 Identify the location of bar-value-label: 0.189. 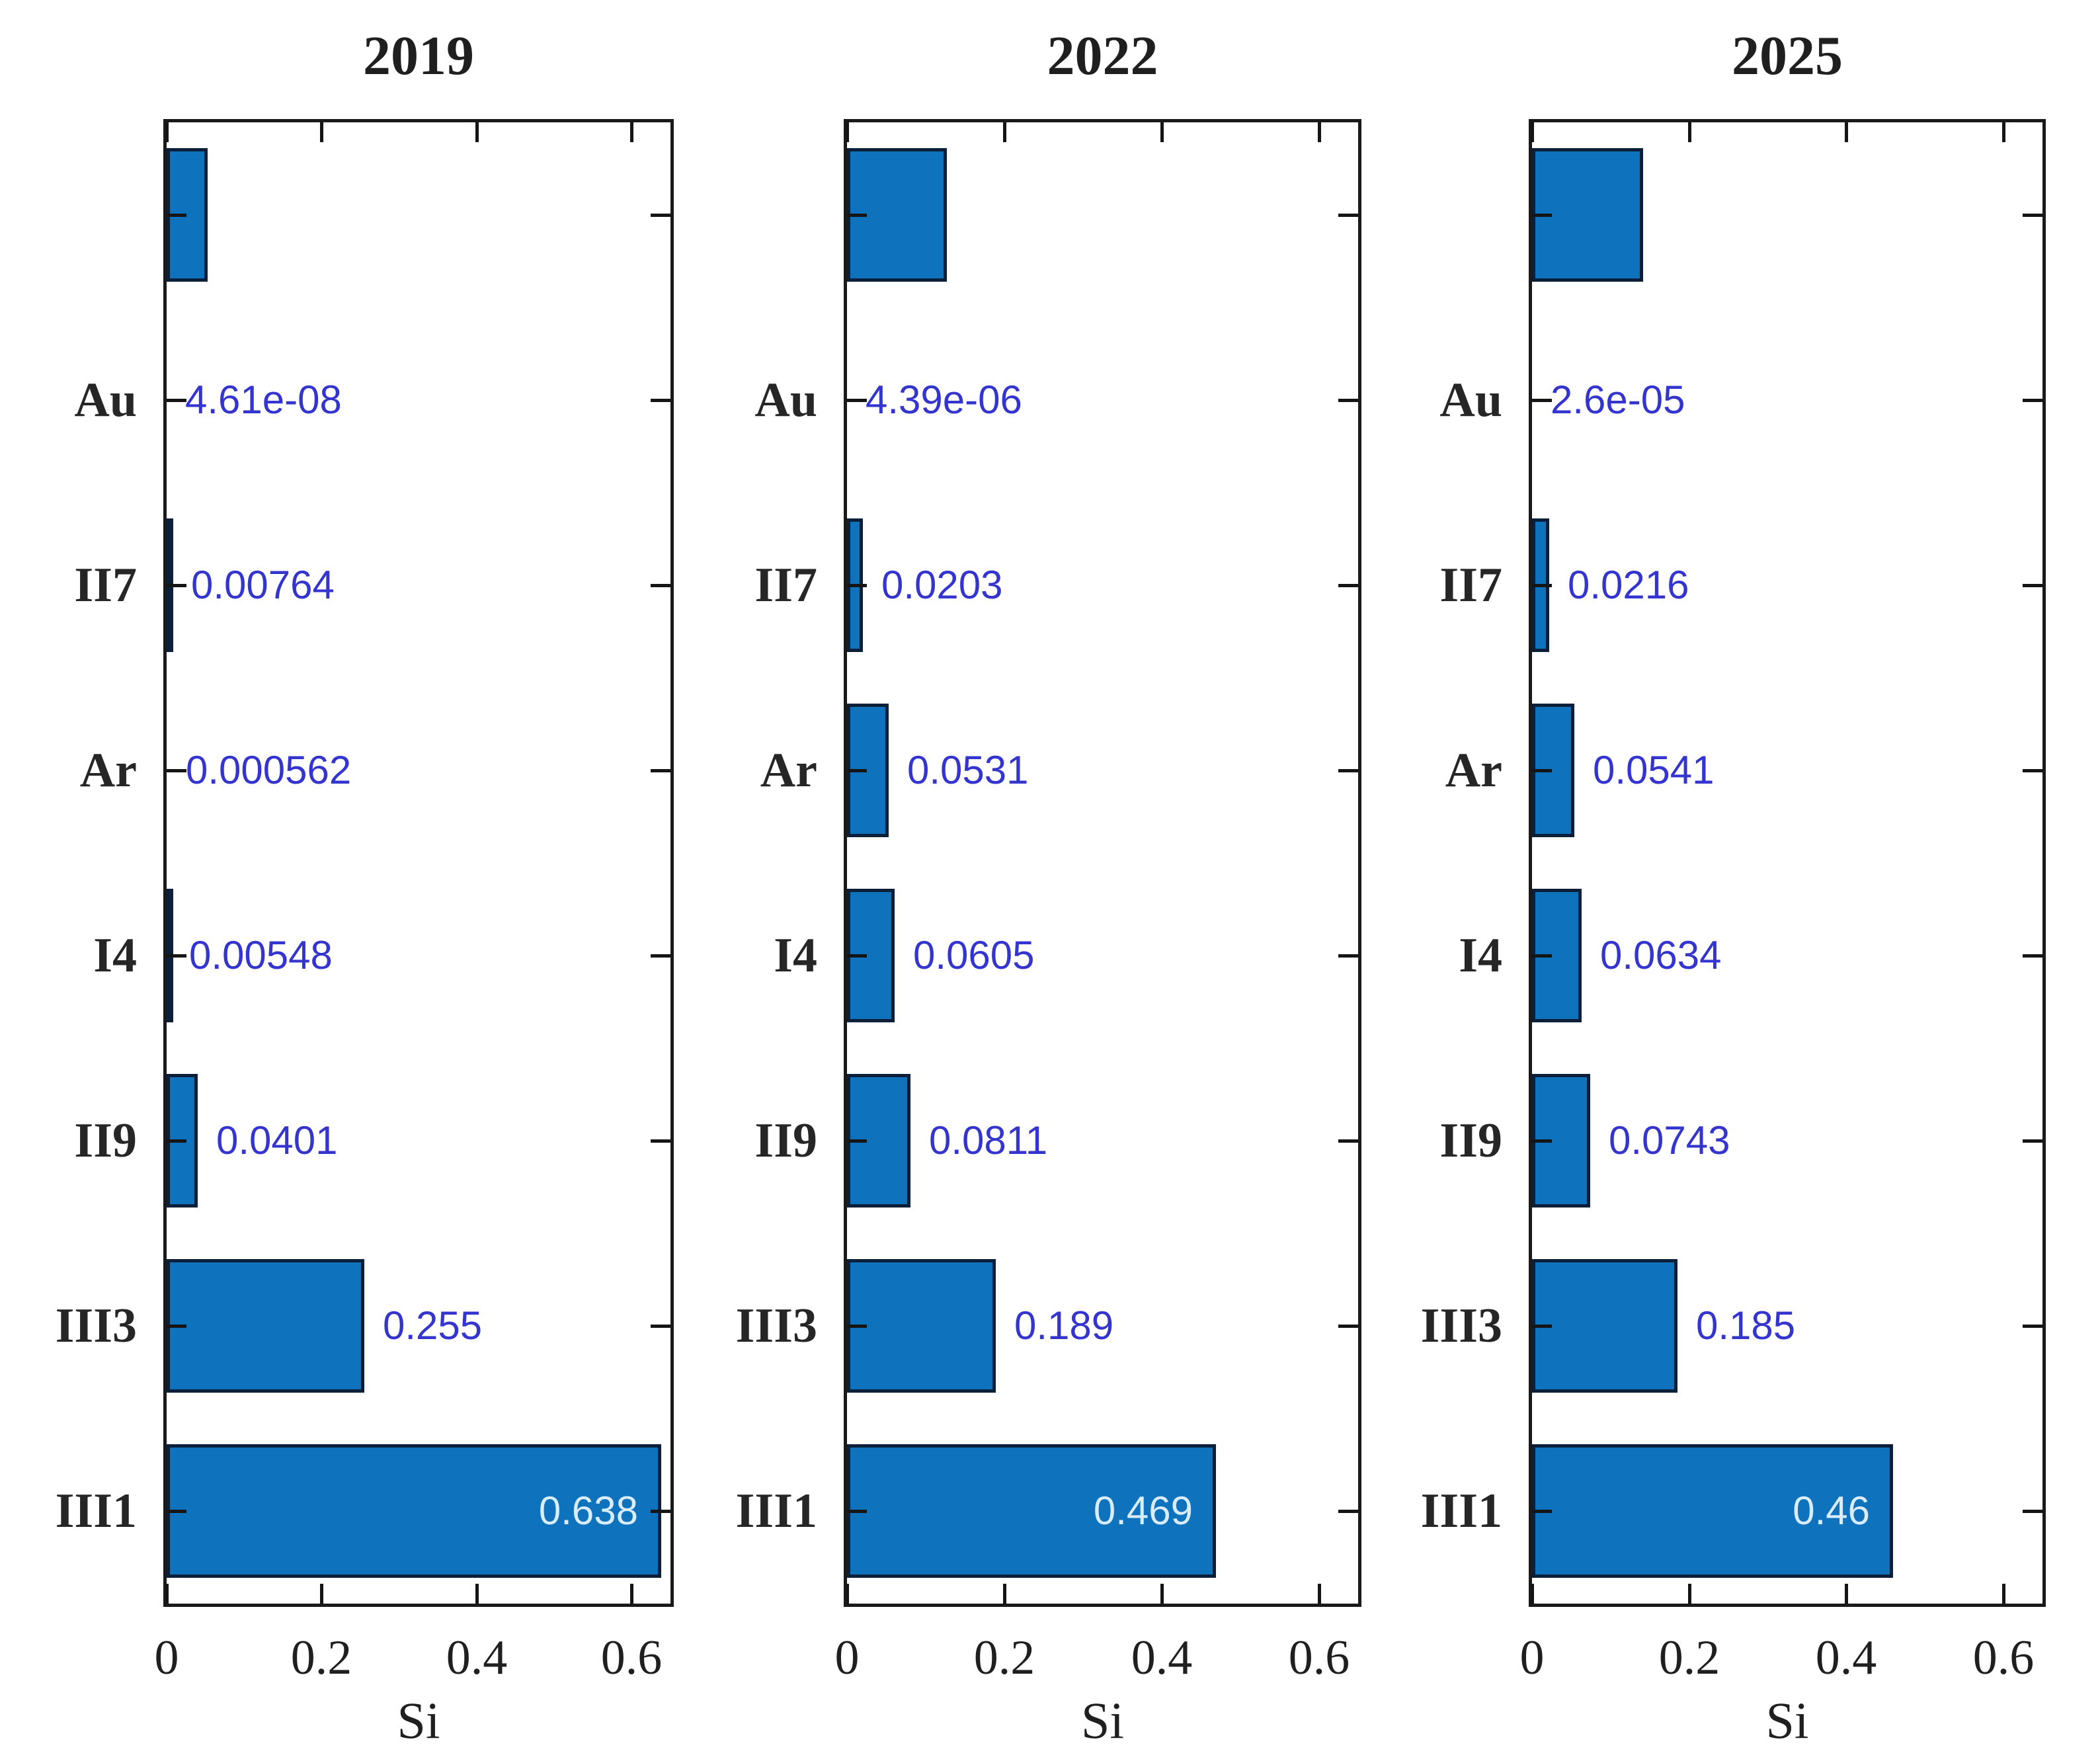
(1064, 1325).